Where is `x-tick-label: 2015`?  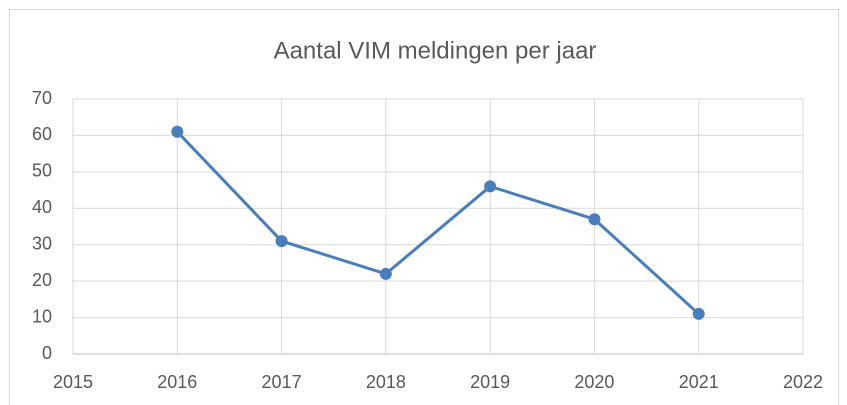 x-tick-label: 2015 is located at coordinates (73, 382).